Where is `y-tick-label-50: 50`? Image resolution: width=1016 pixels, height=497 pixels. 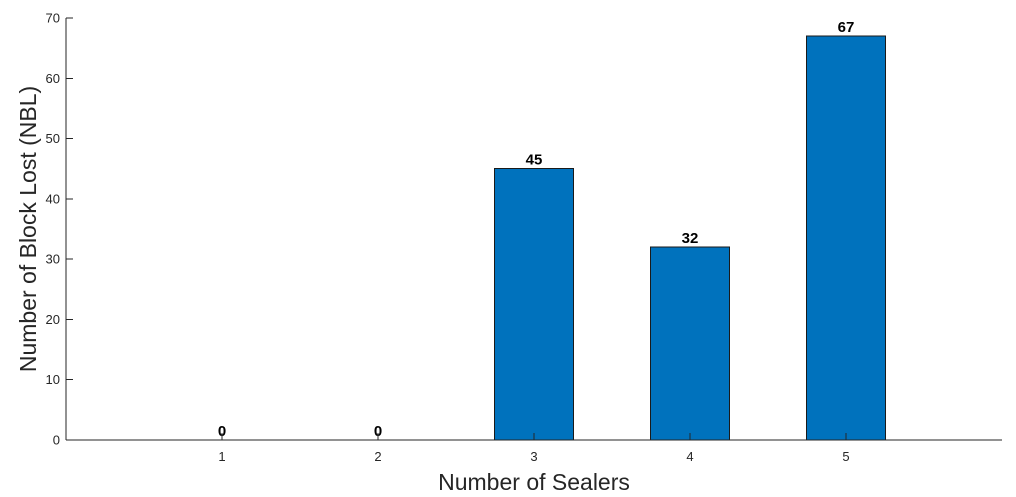 y-tick-label-50: 50 is located at coordinates (53, 138).